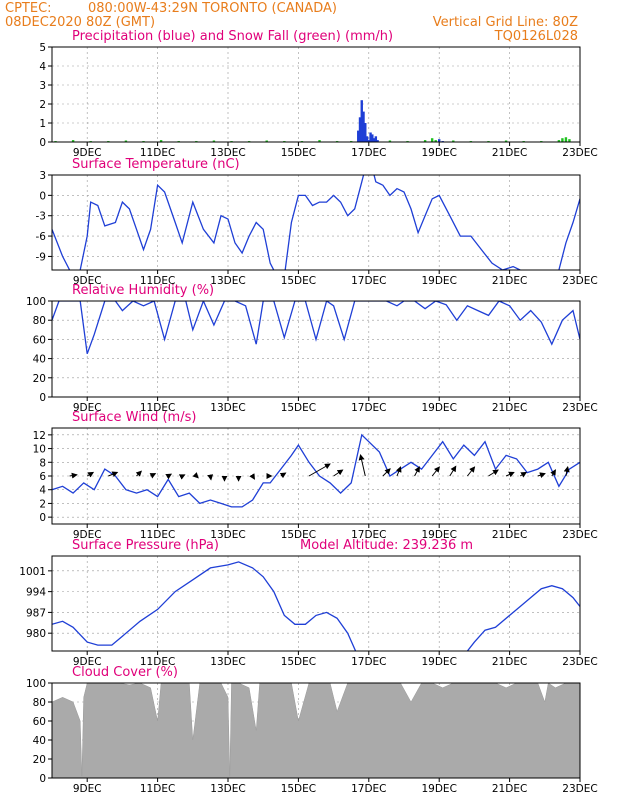  I want to click on temp-x-tick-label: 21DEC, so click(509, 281).